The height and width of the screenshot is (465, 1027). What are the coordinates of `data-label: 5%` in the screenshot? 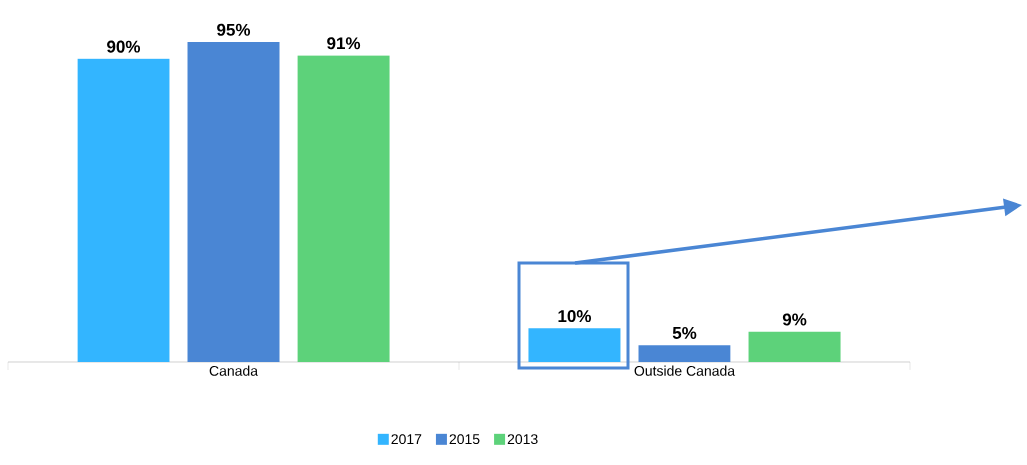 It's located at (684, 332).